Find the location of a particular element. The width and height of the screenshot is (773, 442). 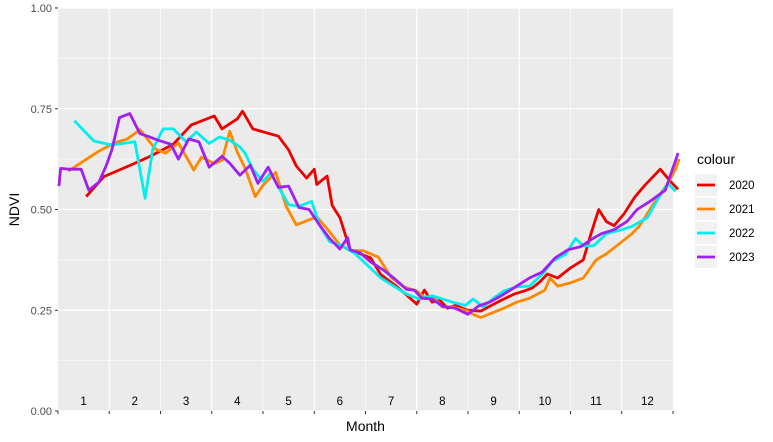

month-label: 12 is located at coordinates (647, 402).